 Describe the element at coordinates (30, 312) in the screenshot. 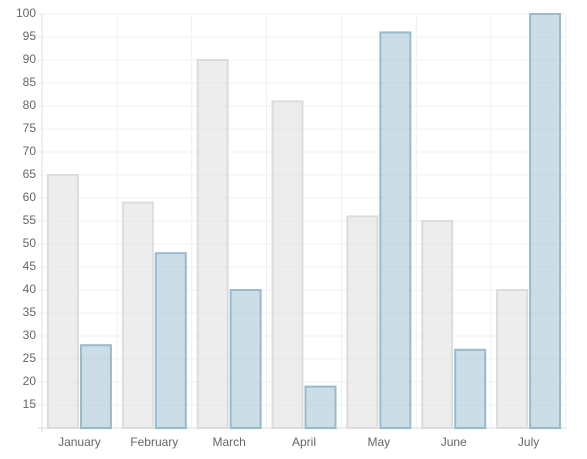

I see `y-tick-label: 35` at that location.